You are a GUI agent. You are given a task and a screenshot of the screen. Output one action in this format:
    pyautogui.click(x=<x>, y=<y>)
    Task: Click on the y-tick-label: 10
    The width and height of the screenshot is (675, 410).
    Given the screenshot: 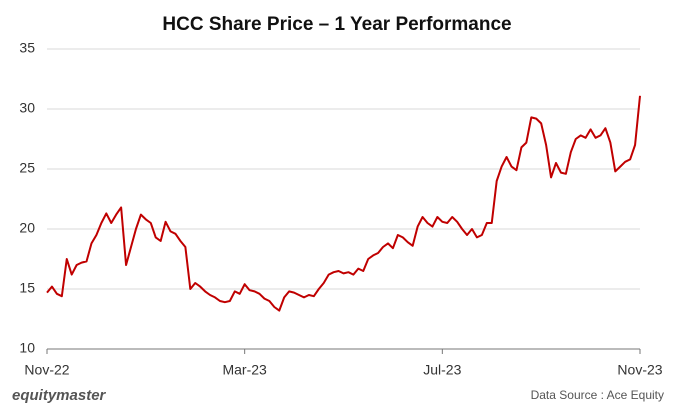 What is the action you would take?
    pyautogui.click(x=27, y=348)
    